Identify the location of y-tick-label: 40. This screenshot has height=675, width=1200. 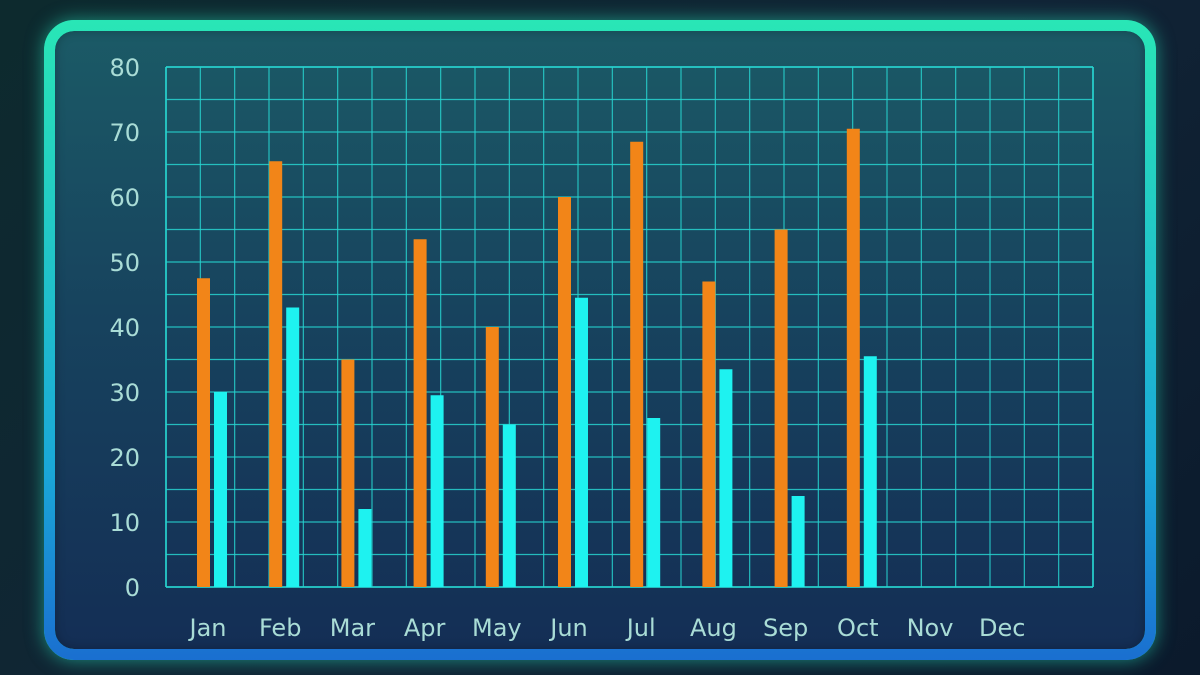
(124, 328).